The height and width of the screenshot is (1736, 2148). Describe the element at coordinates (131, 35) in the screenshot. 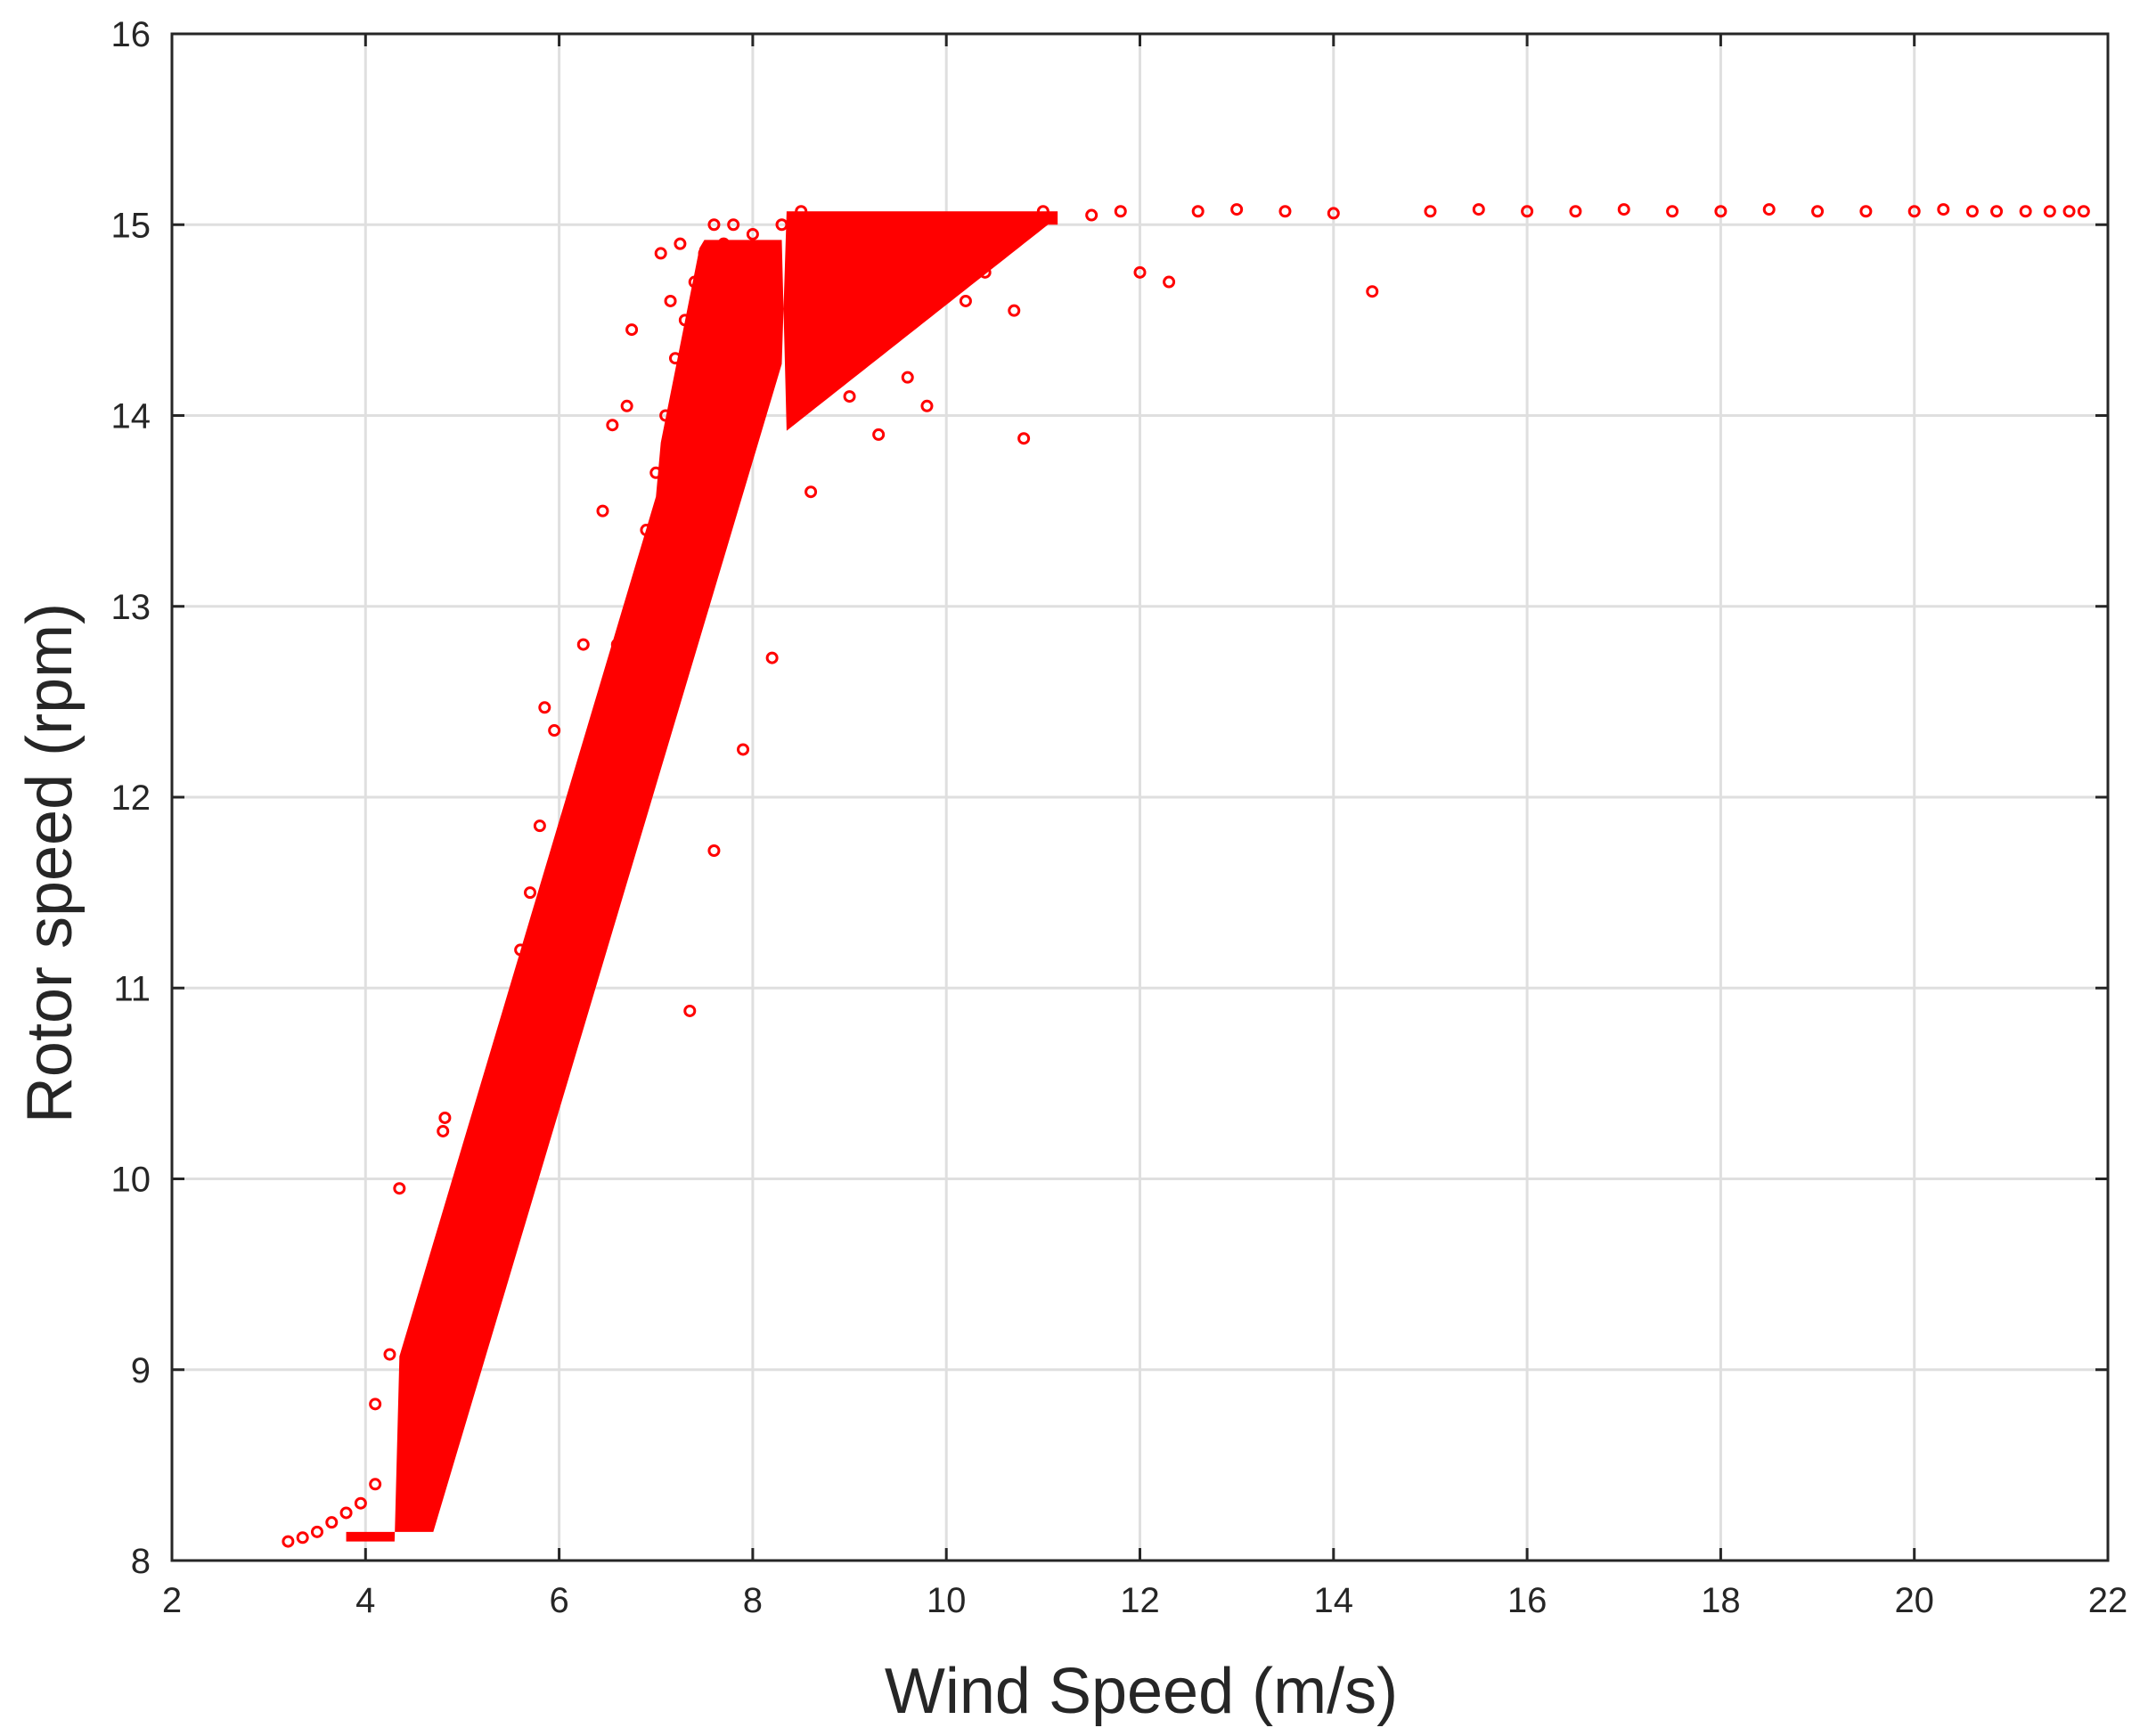

I see `y-tick-label: 16` at that location.